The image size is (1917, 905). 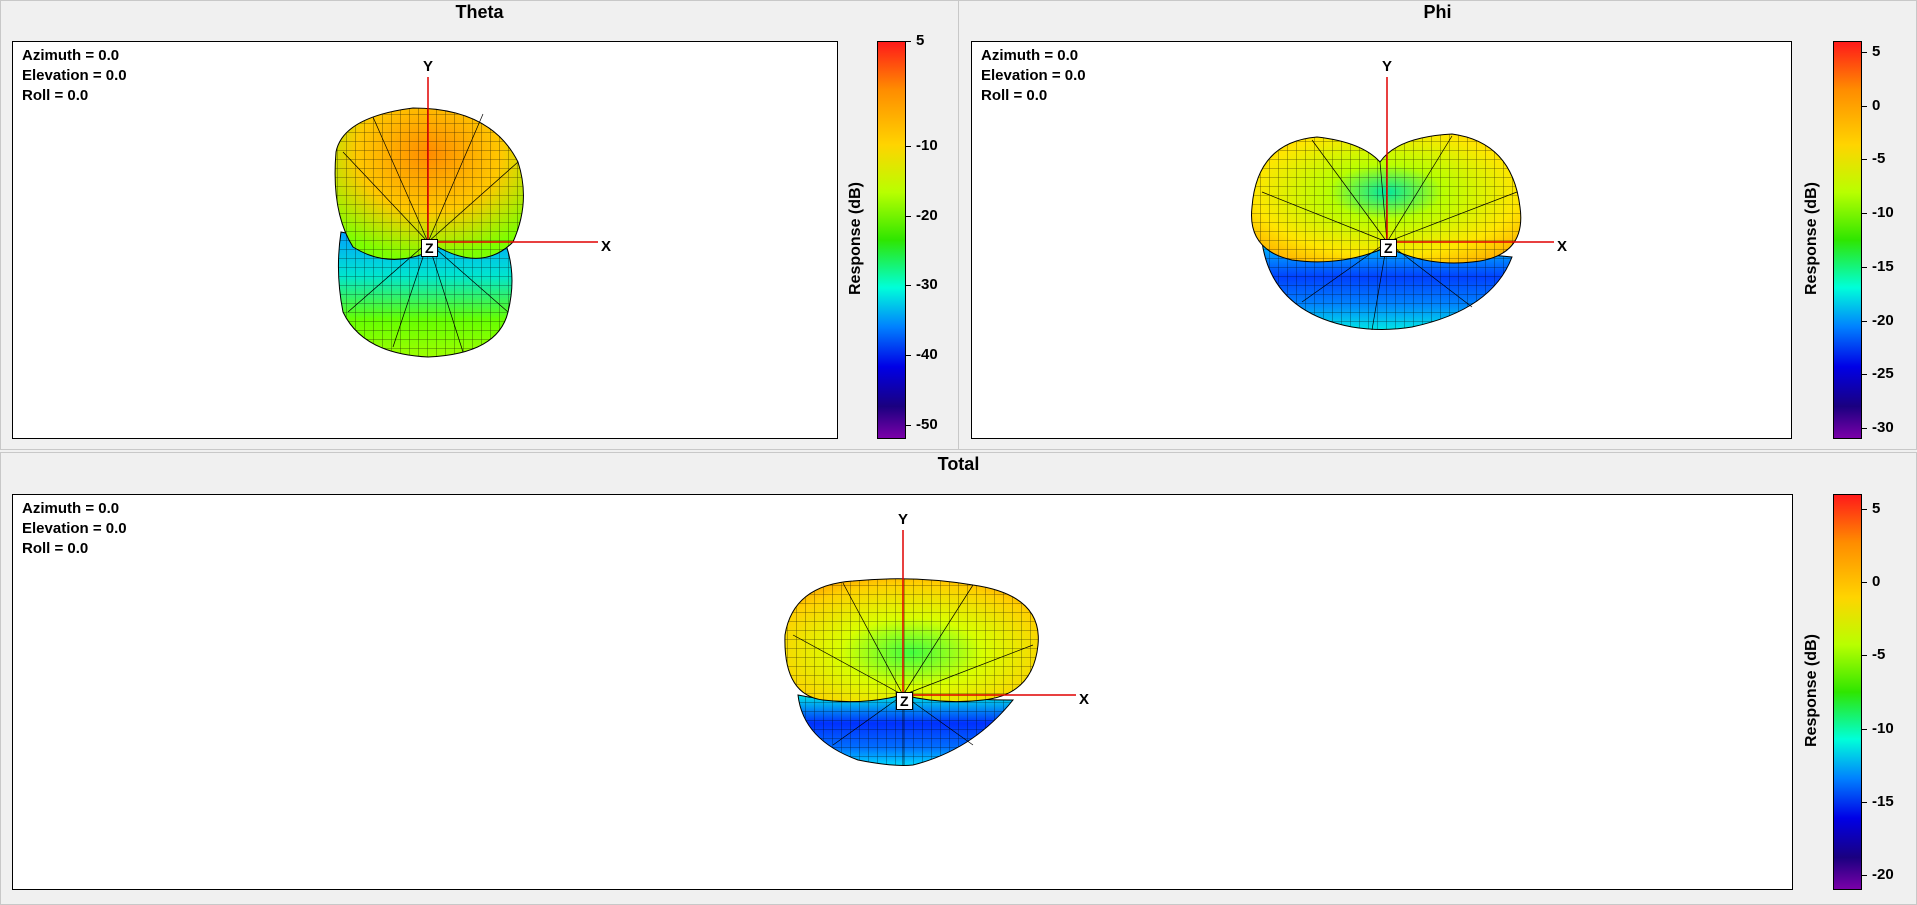 I want to click on colorbar-tick-label: -40, so click(x=927, y=354).